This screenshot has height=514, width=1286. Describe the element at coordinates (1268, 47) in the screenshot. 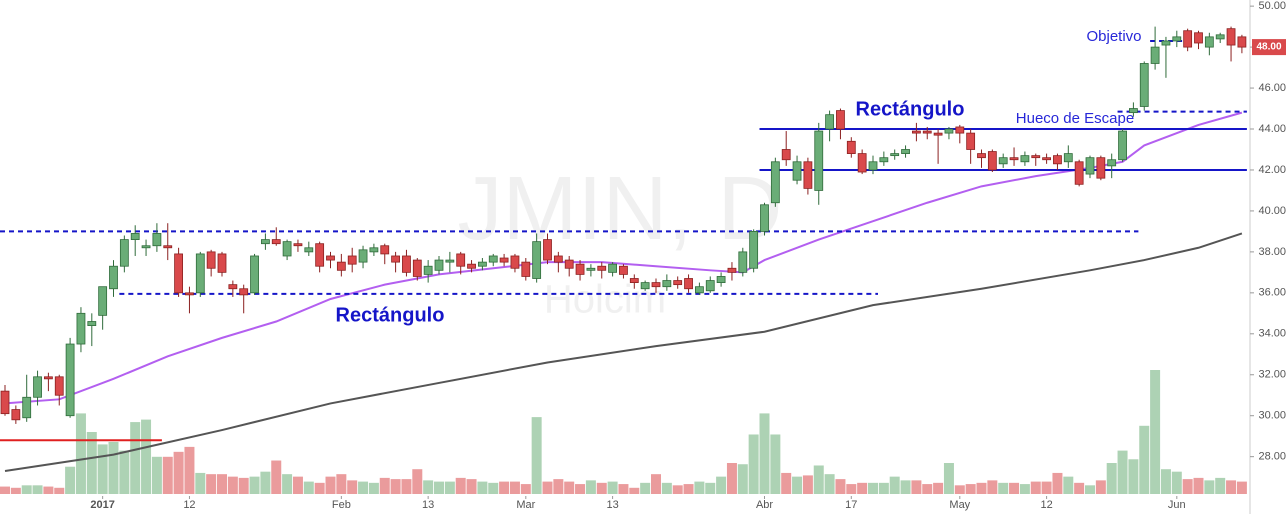

I see `price-tag-label: 48.00` at that location.